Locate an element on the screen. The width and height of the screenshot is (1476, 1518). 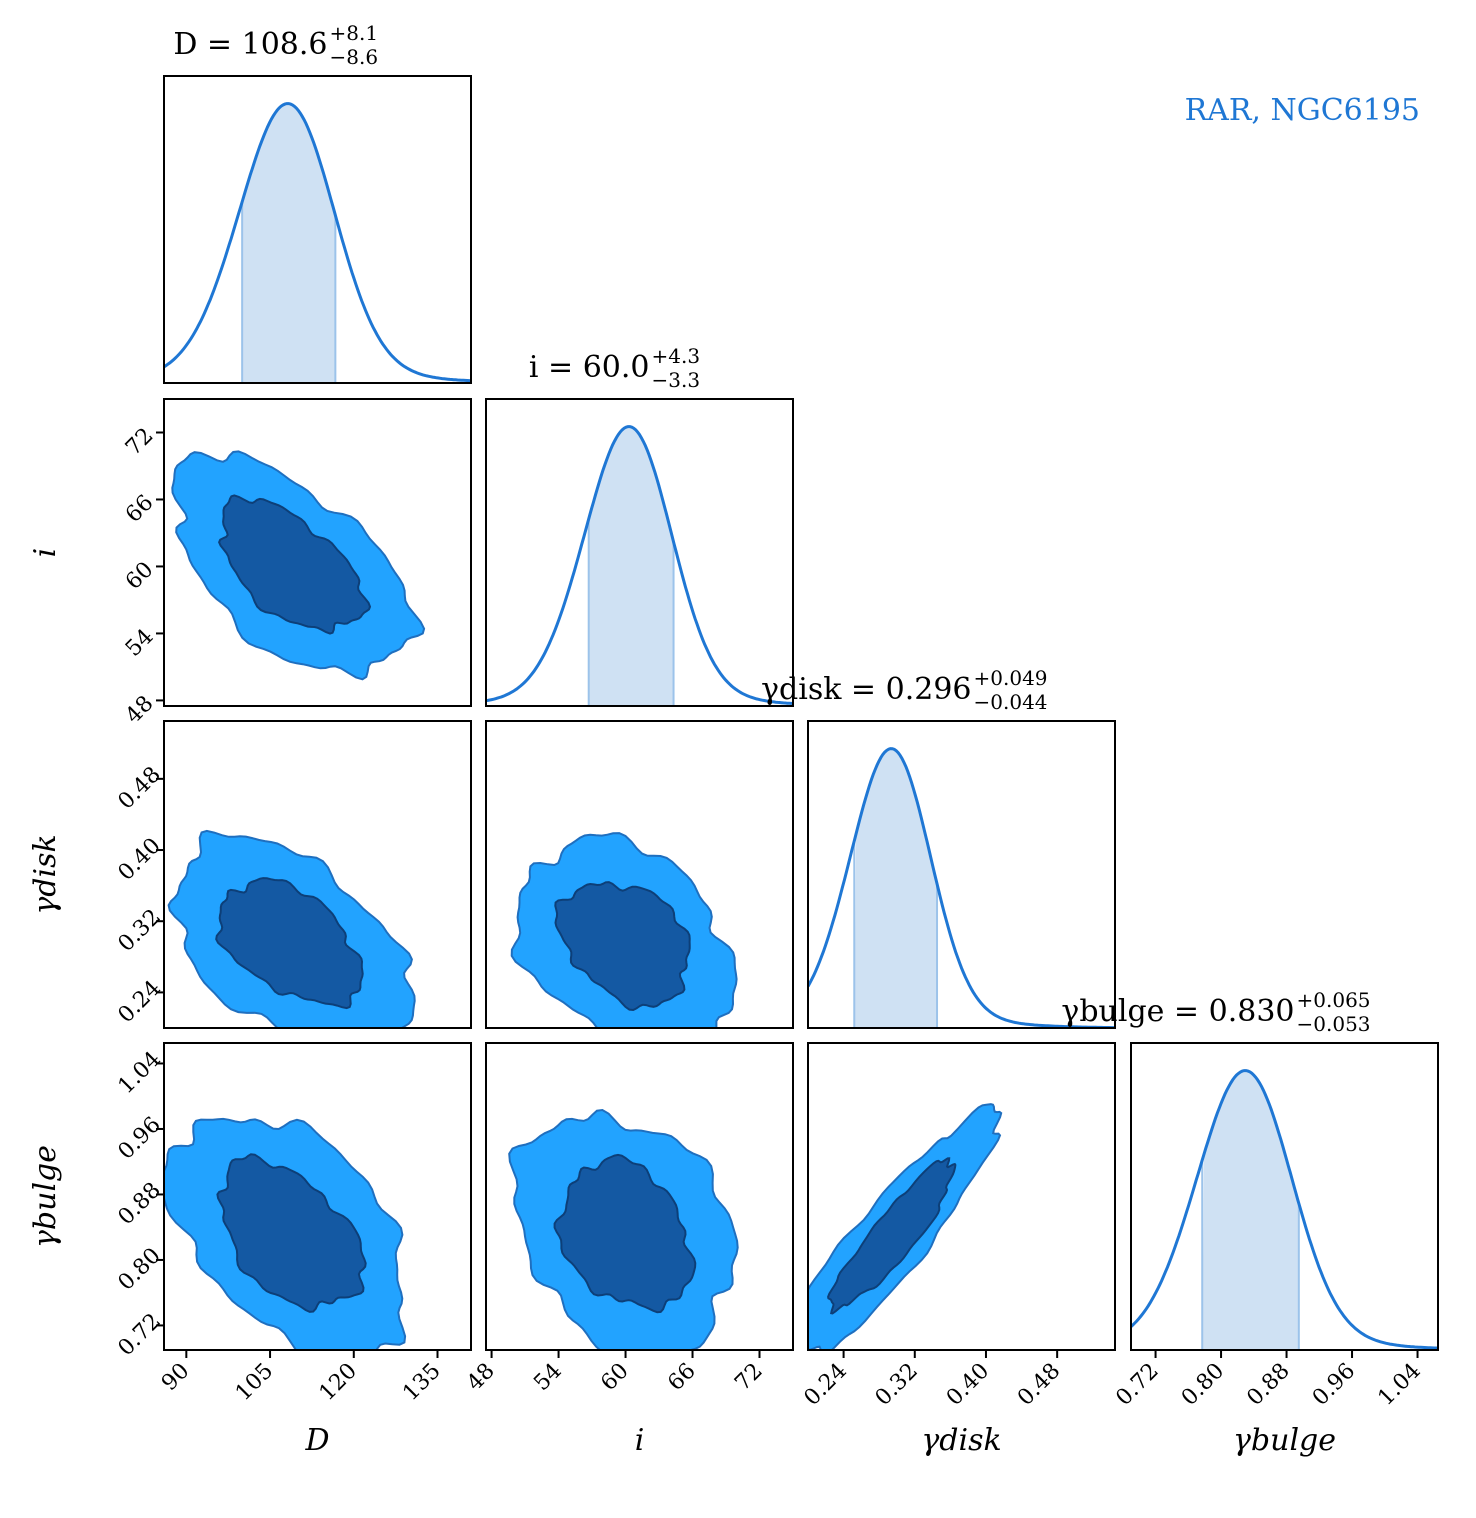
y-tick-label-i: 60 is located at coordinates (139, 575).